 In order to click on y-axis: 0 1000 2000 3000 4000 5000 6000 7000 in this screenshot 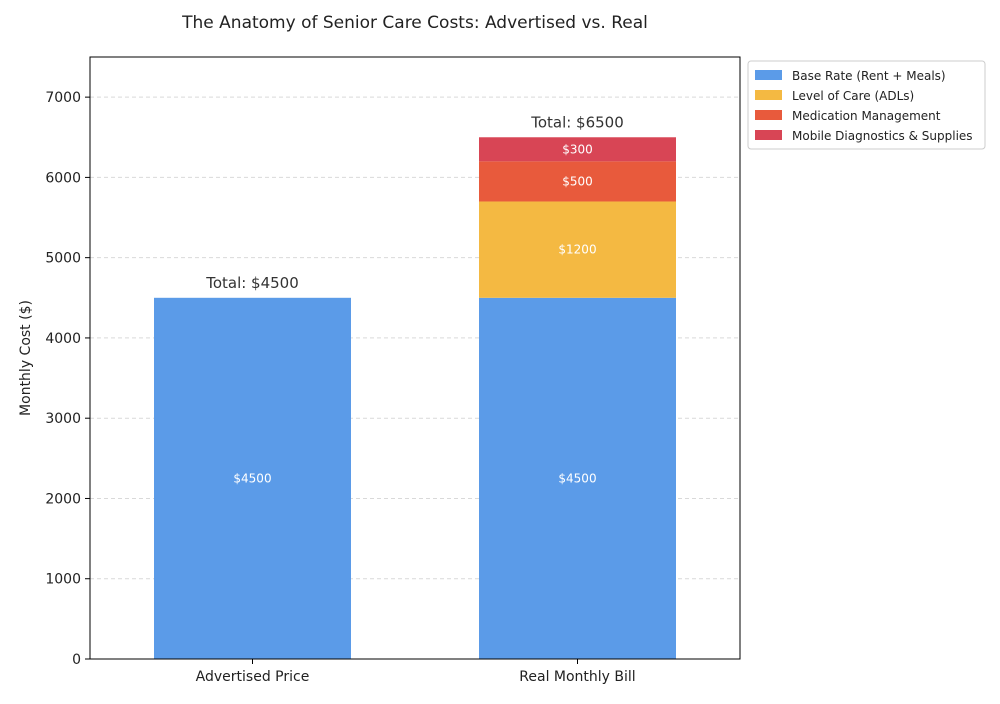, I will do `click(67, 379)`.